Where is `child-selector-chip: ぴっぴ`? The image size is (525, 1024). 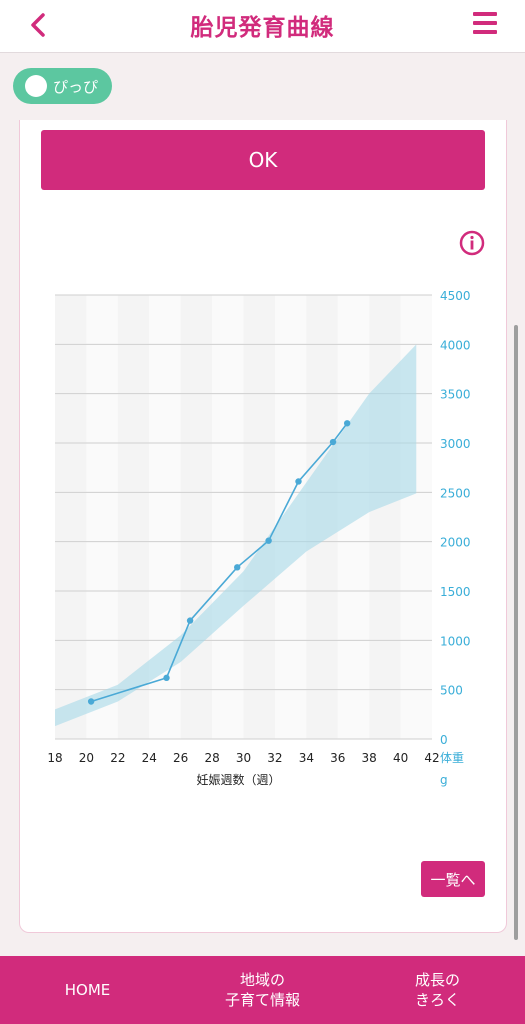
child-selector-chip: ぴっぴ is located at coordinates (63, 86).